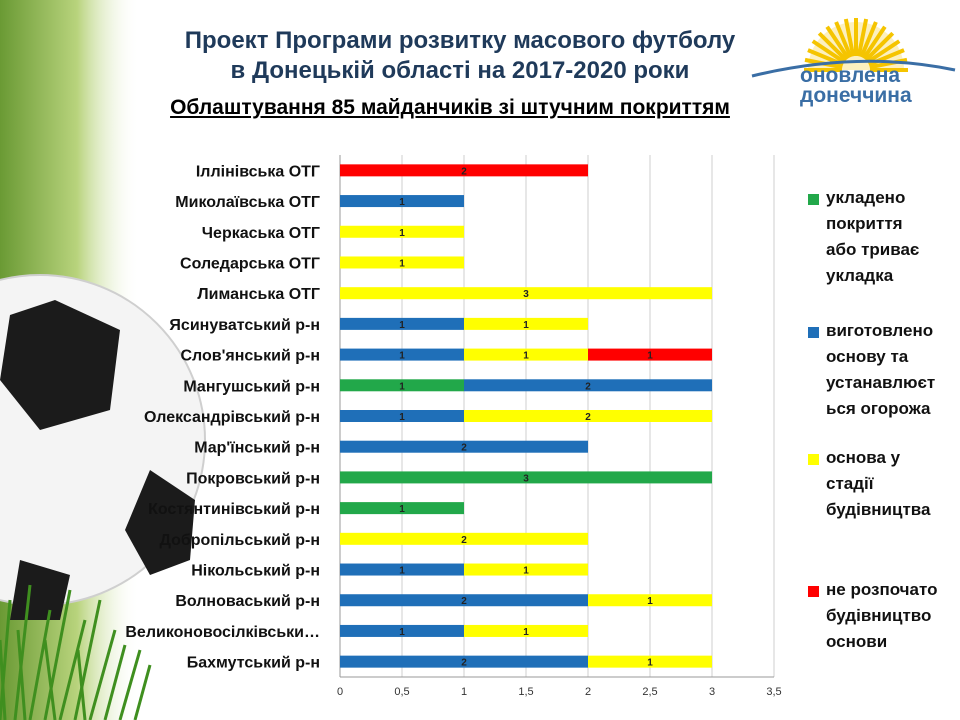  Describe the element at coordinates (882, 615) in the screenshot. I see `legend-label: не розпочато будівництво основи` at that location.